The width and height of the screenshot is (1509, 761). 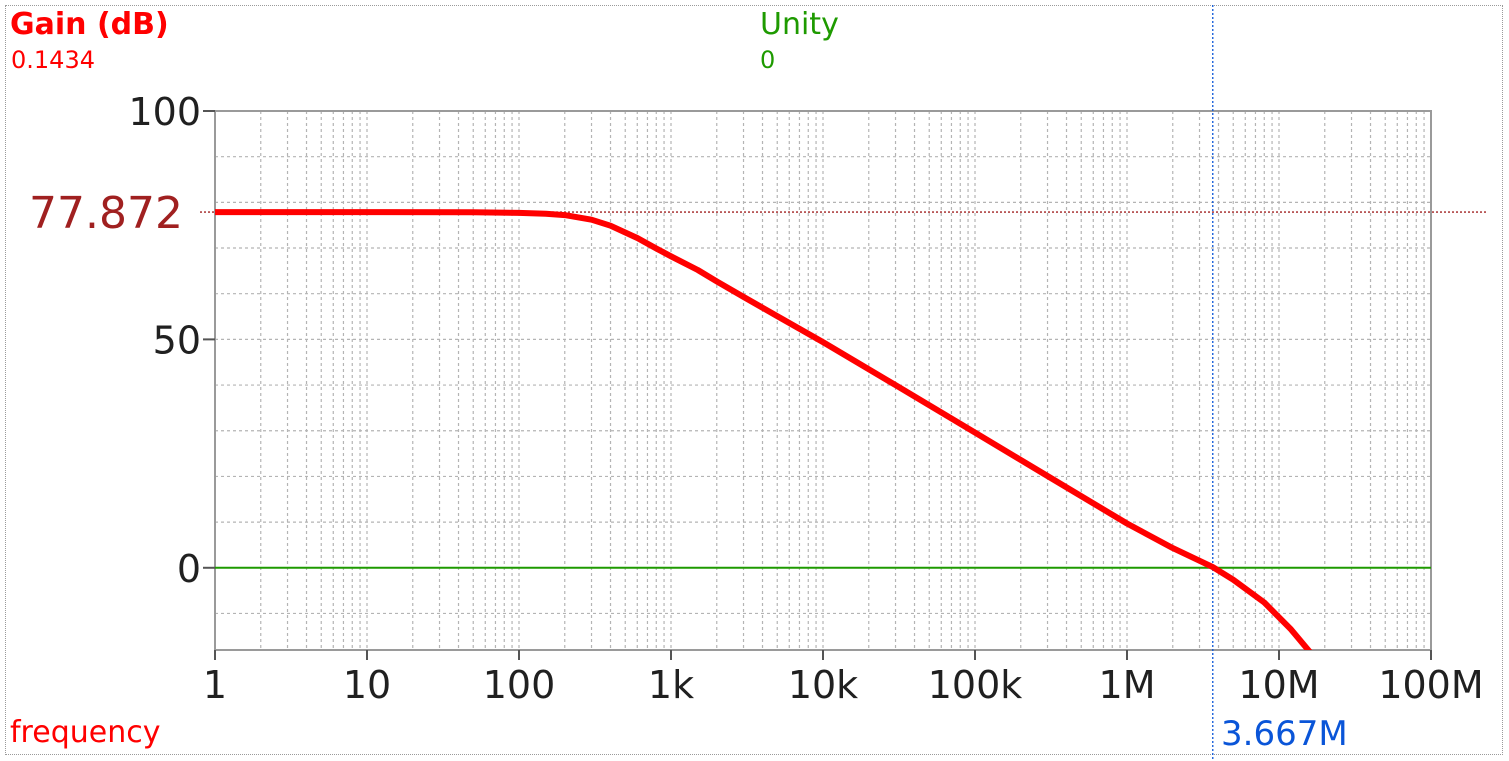 I want to click on reference-trace-name: Unity, so click(x=799, y=24).